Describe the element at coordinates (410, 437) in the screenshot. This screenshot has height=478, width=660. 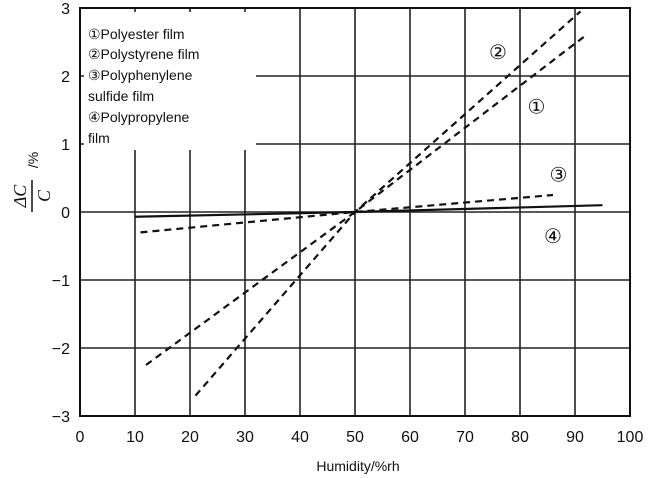
I see `x-tick-label: 60` at that location.